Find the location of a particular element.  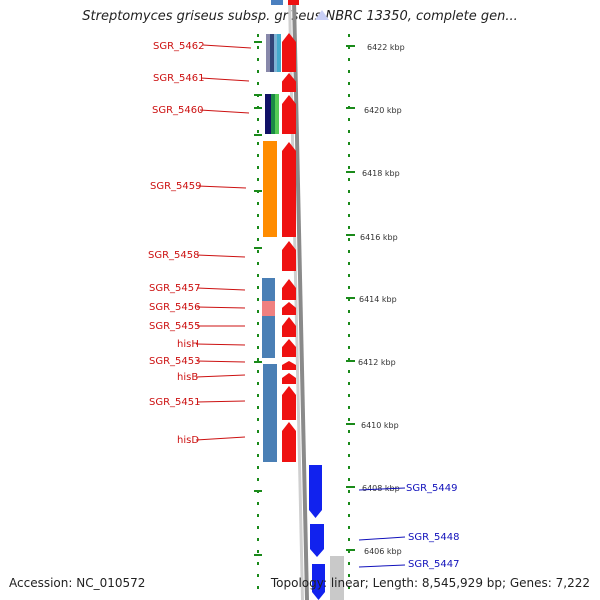

gene-label: SGR_5447 is located at coordinates (434, 564).